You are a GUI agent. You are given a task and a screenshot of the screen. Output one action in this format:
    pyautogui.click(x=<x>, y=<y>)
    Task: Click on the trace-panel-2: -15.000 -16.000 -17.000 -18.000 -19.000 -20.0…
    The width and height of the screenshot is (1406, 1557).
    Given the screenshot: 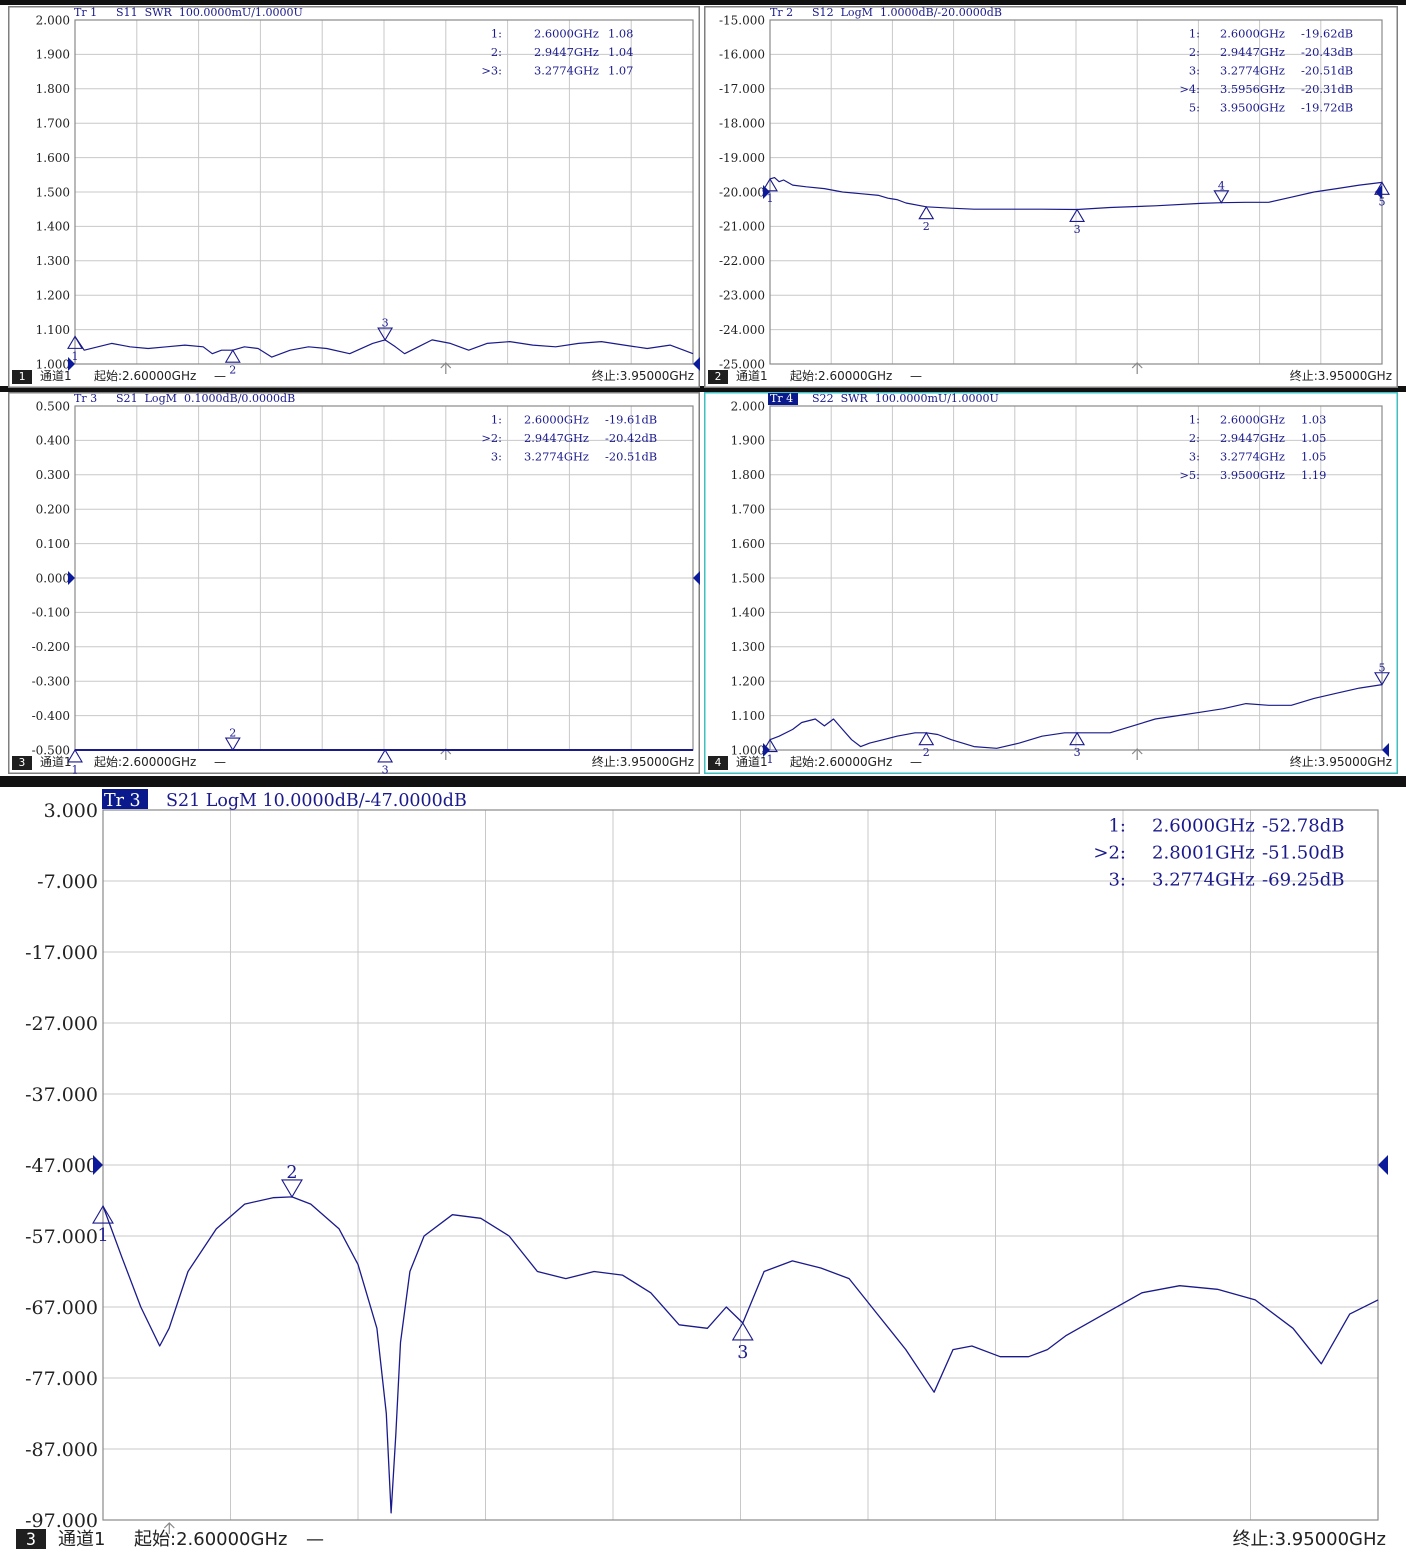 What is the action you would take?
    pyautogui.click(x=1051, y=197)
    